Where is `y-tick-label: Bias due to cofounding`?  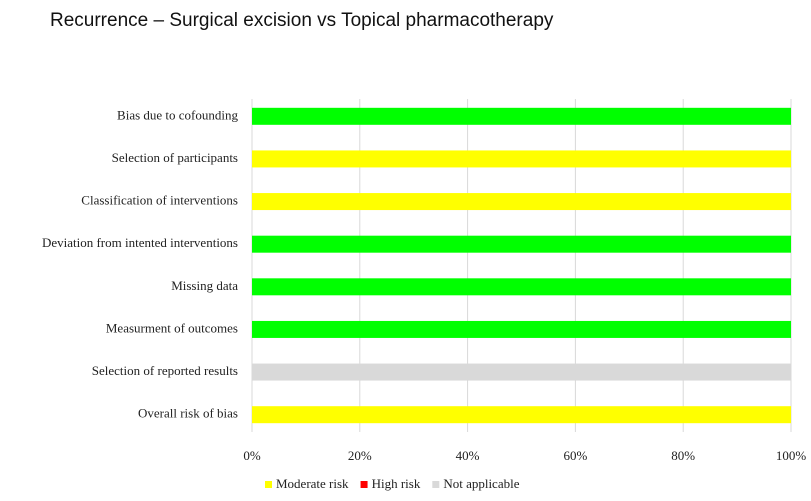
y-tick-label: Bias due to cofounding is located at coordinates (177, 114).